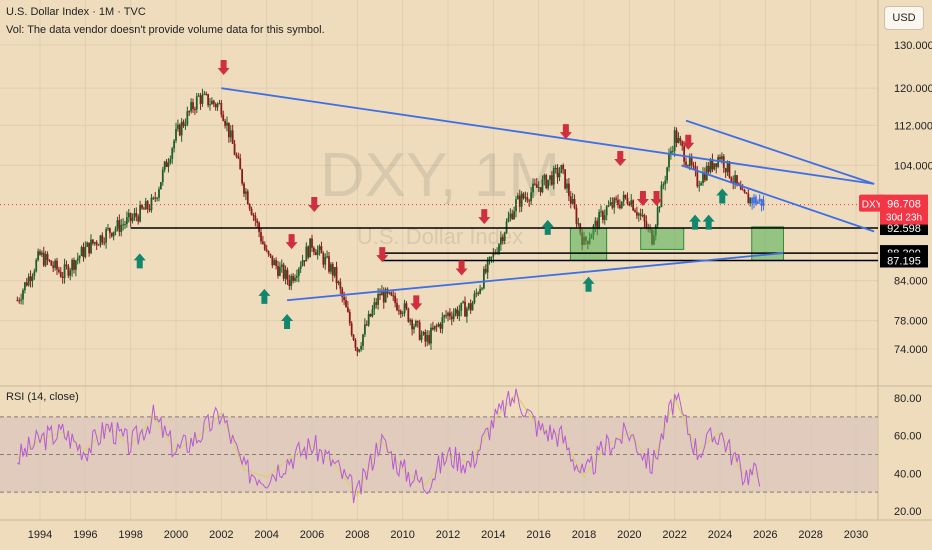 This screenshot has height=550, width=932. What do you see at coordinates (908, 437) in the screenshot?
I see `rsi-tick-label: 60.00` at bounding box center [908, 437].